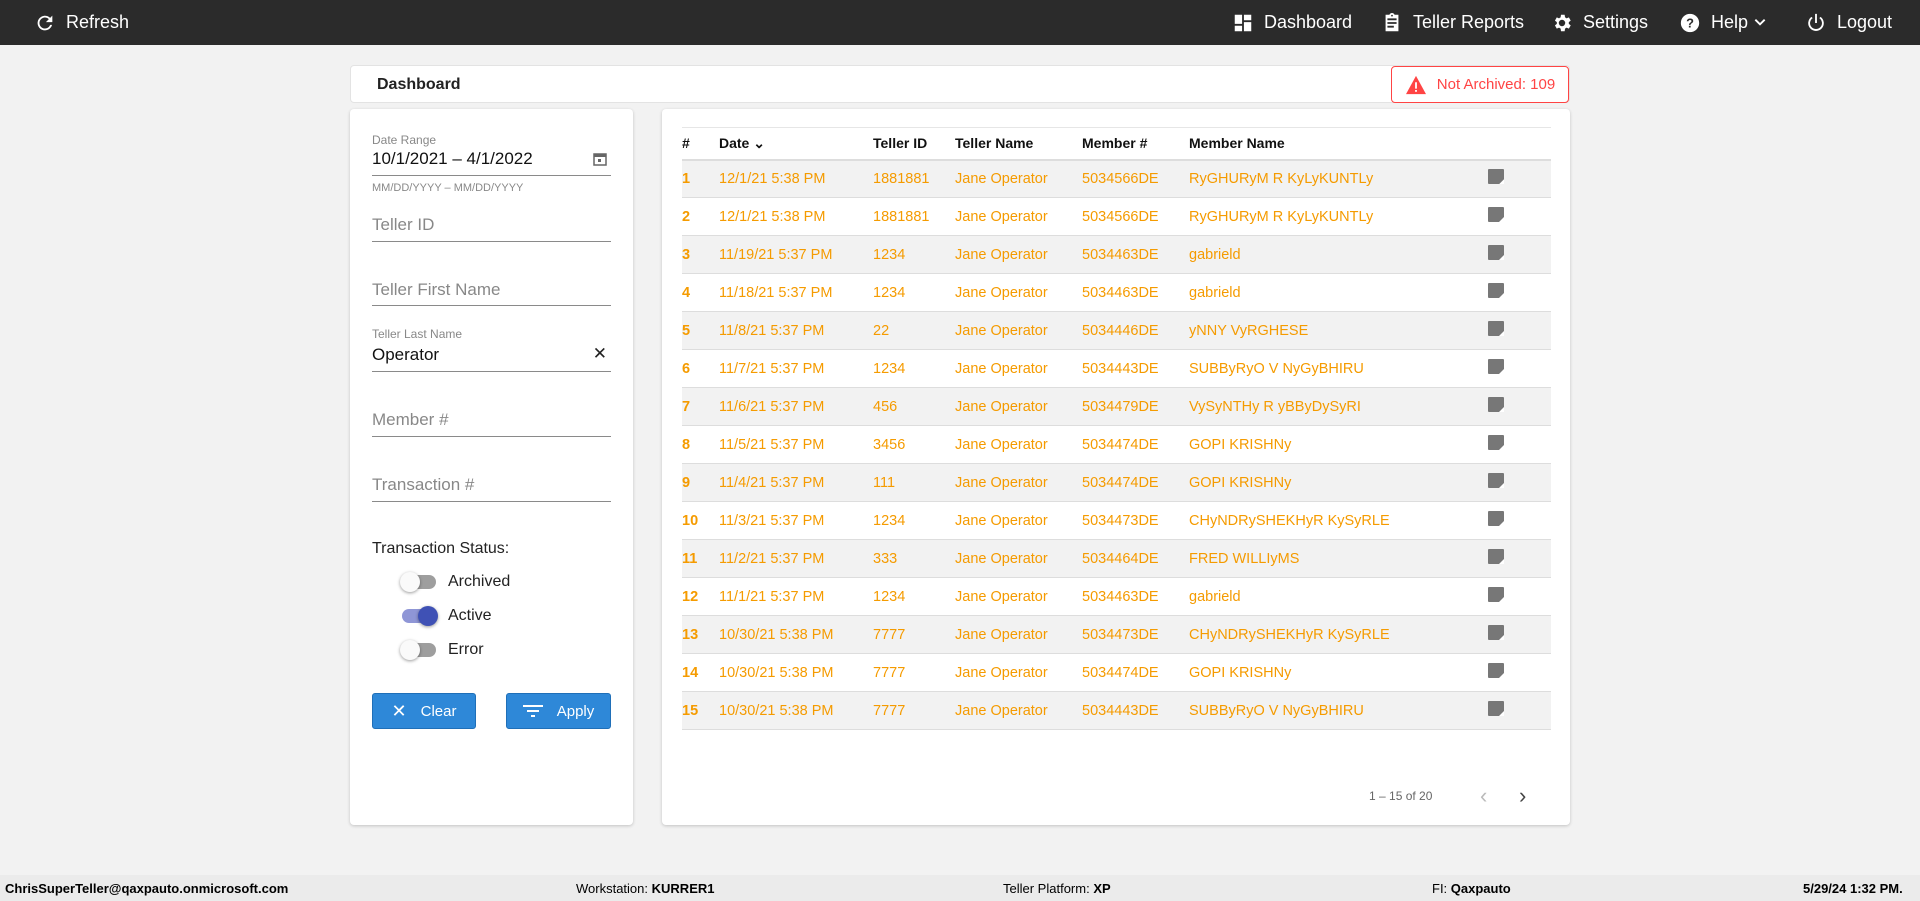  Describe the element at coordinates (914, 482) in the screenshot. I see `row-teller-id: 111` at that location.